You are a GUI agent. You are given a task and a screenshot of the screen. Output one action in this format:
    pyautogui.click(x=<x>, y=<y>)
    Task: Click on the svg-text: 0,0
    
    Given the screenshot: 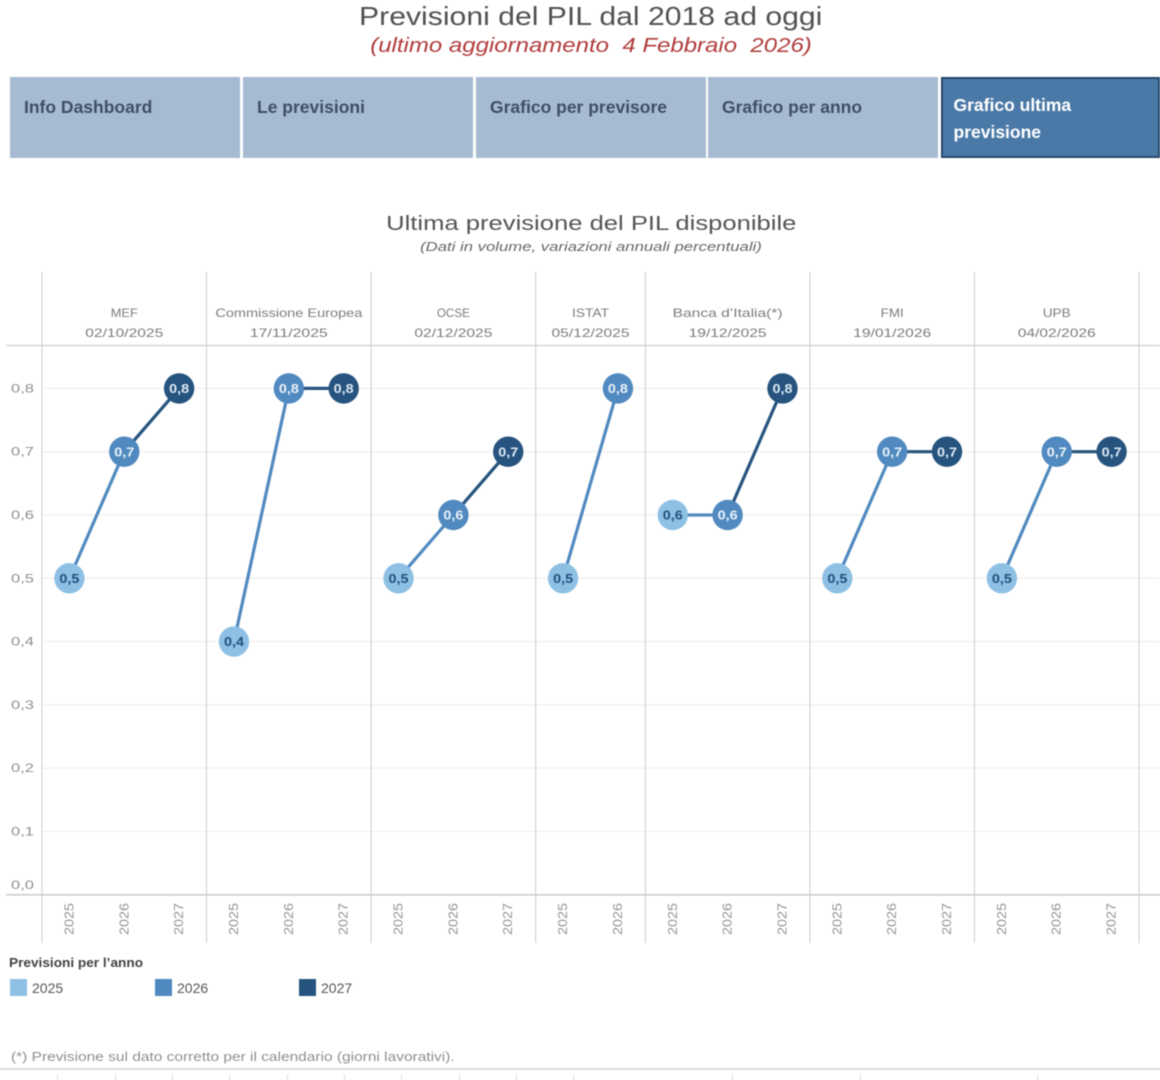 What is the action you would take?
    pyautogui.click(x=22, y=885)
    